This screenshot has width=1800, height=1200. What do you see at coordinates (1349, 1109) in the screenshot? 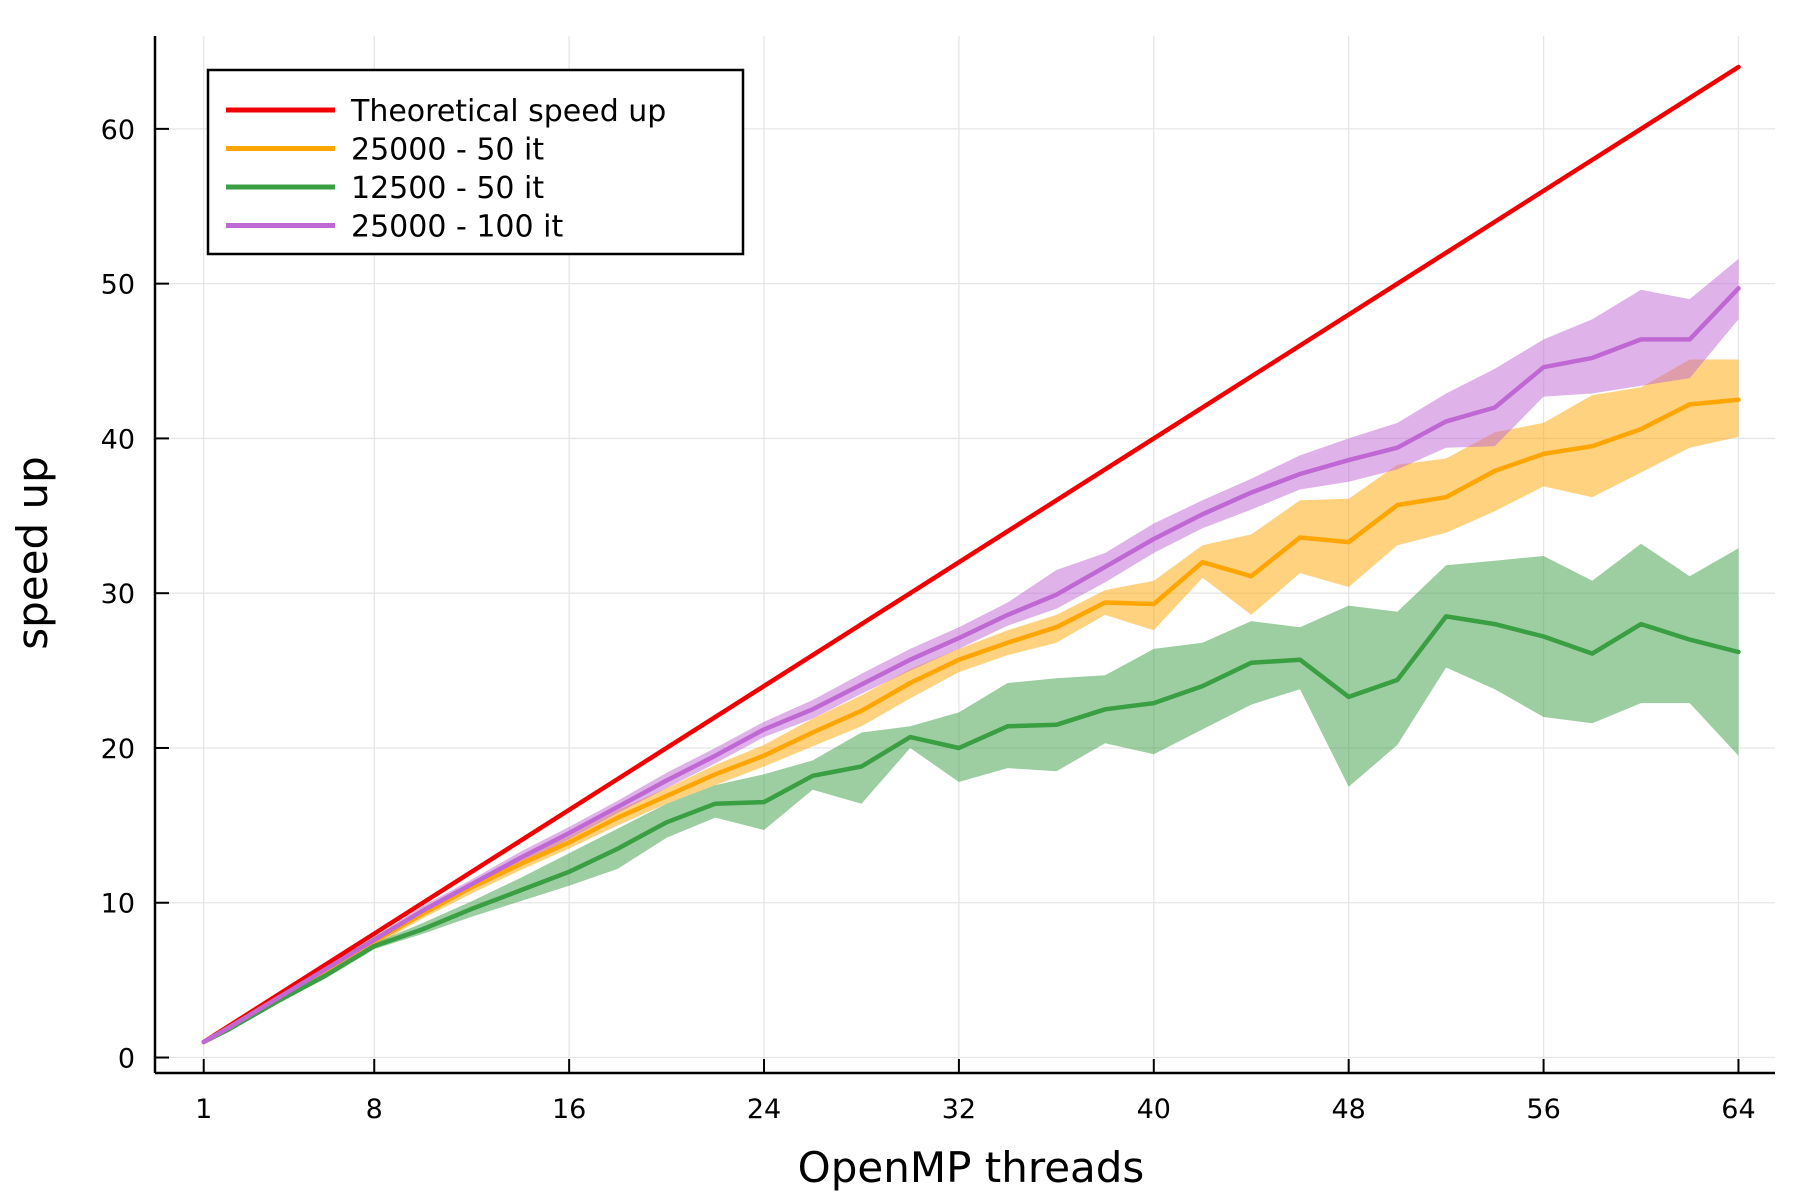
I see `x-tick-label: 48` at bounding box center [1349, 1109].